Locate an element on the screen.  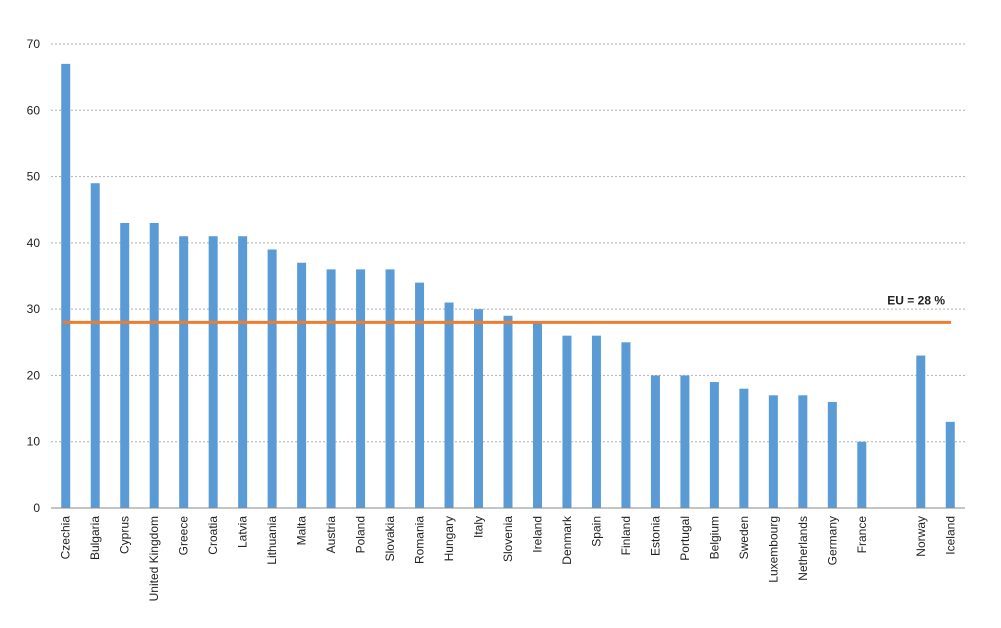
x-tick-label: Hungary is located at coordinates (449, 538).